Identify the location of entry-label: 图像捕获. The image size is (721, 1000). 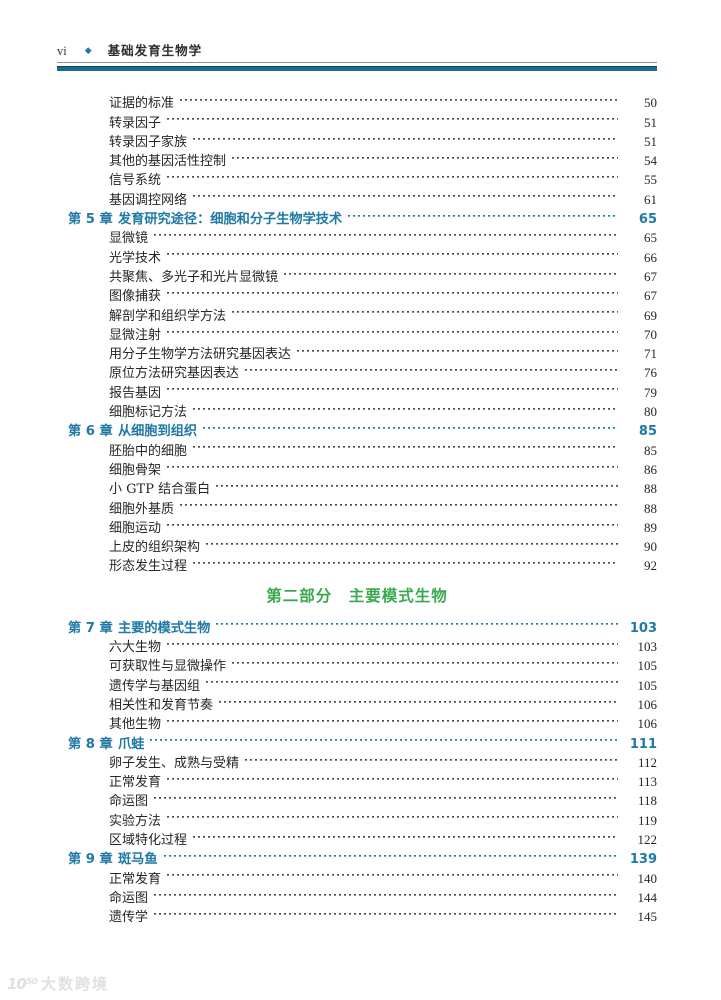
(135, 297).